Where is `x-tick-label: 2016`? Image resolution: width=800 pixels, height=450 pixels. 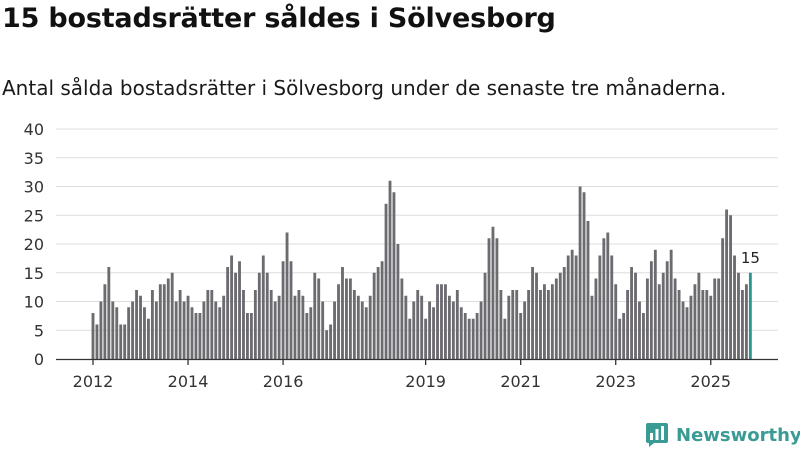 x-tick-label: 2016 is located at coordinates (283, 381).